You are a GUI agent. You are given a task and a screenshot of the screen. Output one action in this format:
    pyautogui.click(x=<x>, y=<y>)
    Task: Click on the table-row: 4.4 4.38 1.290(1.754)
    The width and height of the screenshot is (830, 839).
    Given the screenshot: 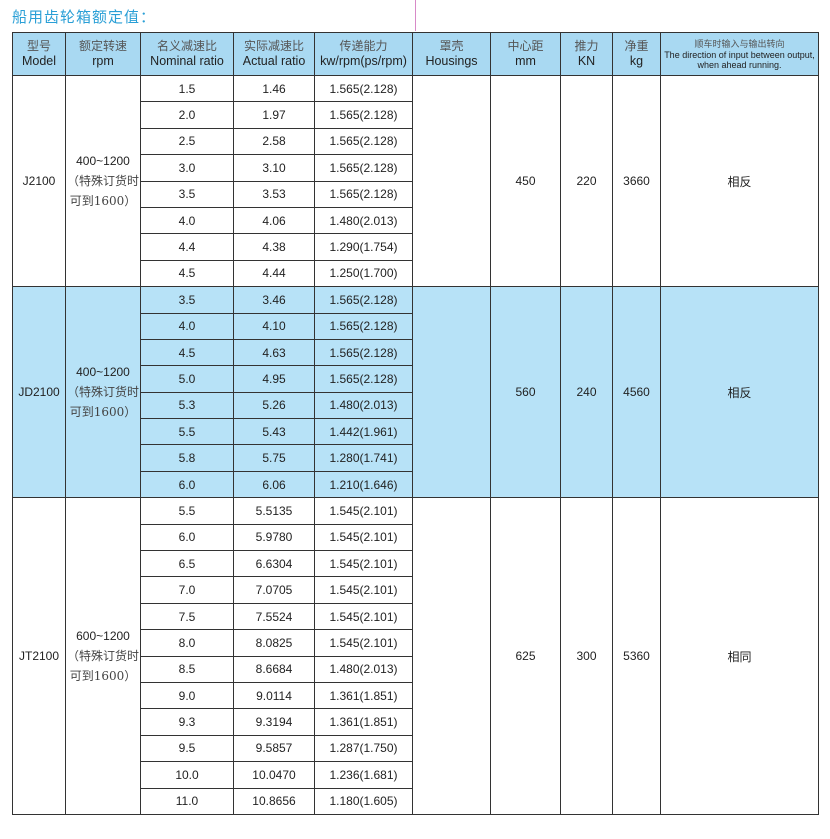 What is the action you would take?
    pyautogui.click(x=416, y=247)
    